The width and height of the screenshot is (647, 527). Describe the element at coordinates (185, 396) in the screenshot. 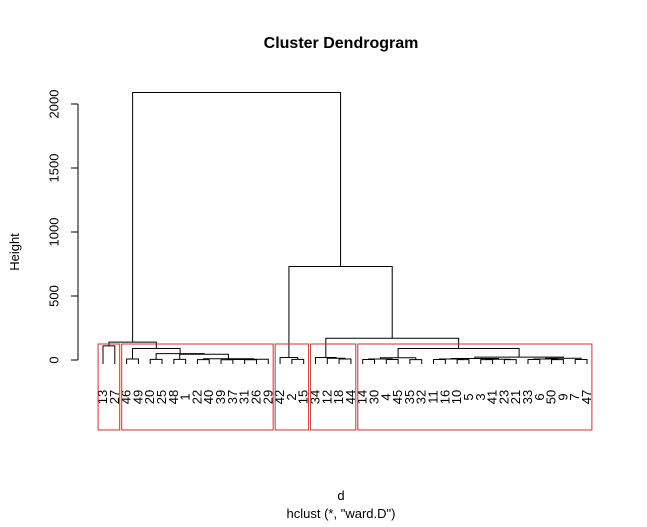

I see `leaf-label: 1` at that location.